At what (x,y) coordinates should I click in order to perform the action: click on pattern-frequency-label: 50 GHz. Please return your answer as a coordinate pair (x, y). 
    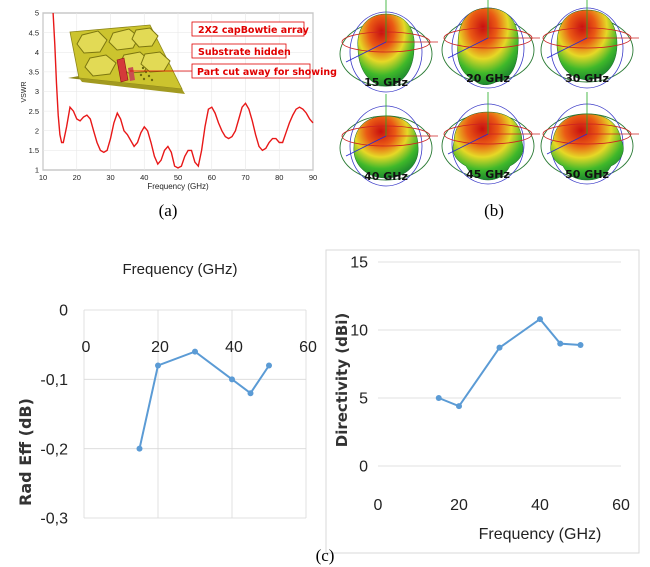
    Looking at the image, I should click on (587, 174).